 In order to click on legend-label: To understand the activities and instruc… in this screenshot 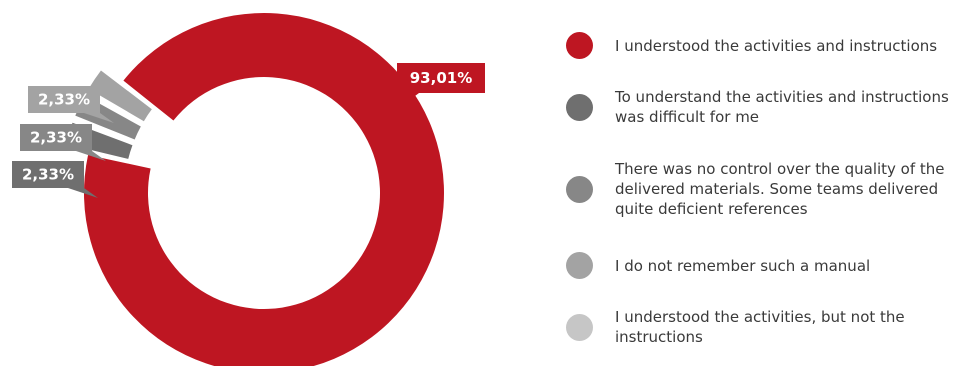, I will do `click(782, 107)`.